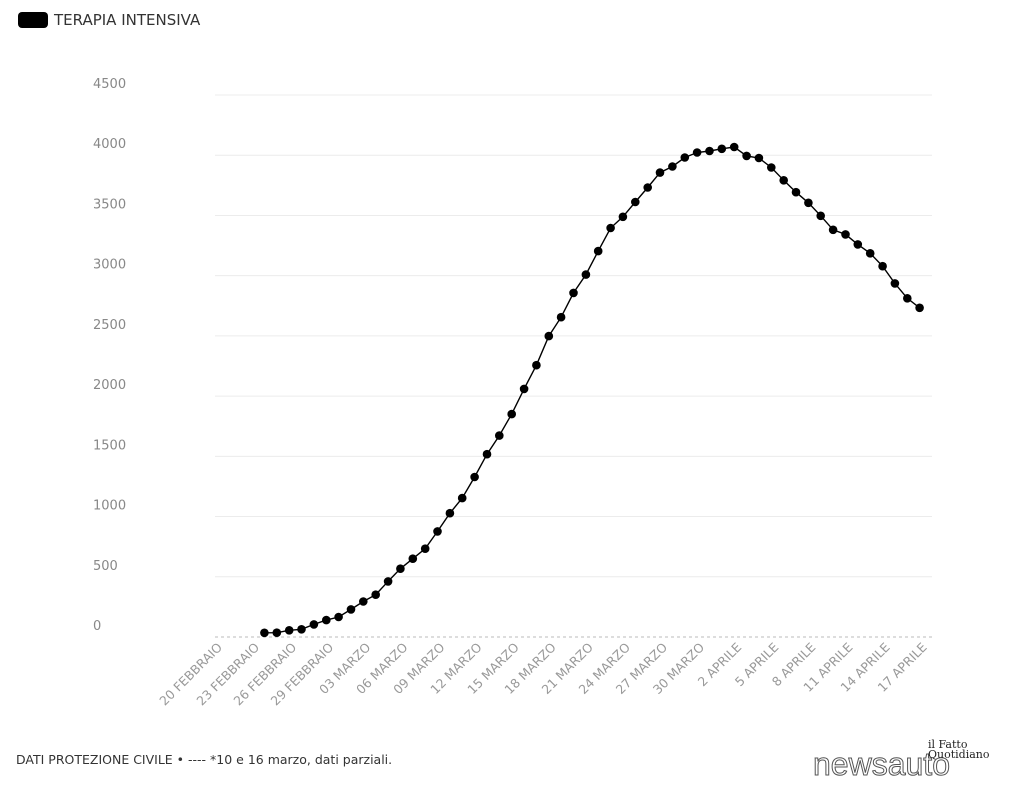 This screenshot has height=795, width=1024. Describe the element at coordinates (808, 203) in the screenshot. I see `data-point: 8 APRILE: 3605` at that location.